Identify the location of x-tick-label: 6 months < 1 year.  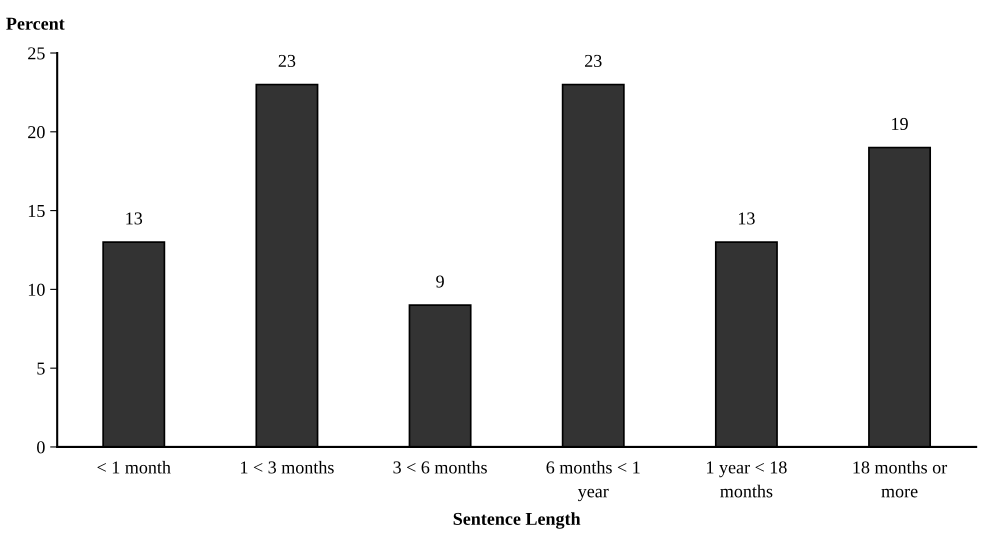
(593, 481).